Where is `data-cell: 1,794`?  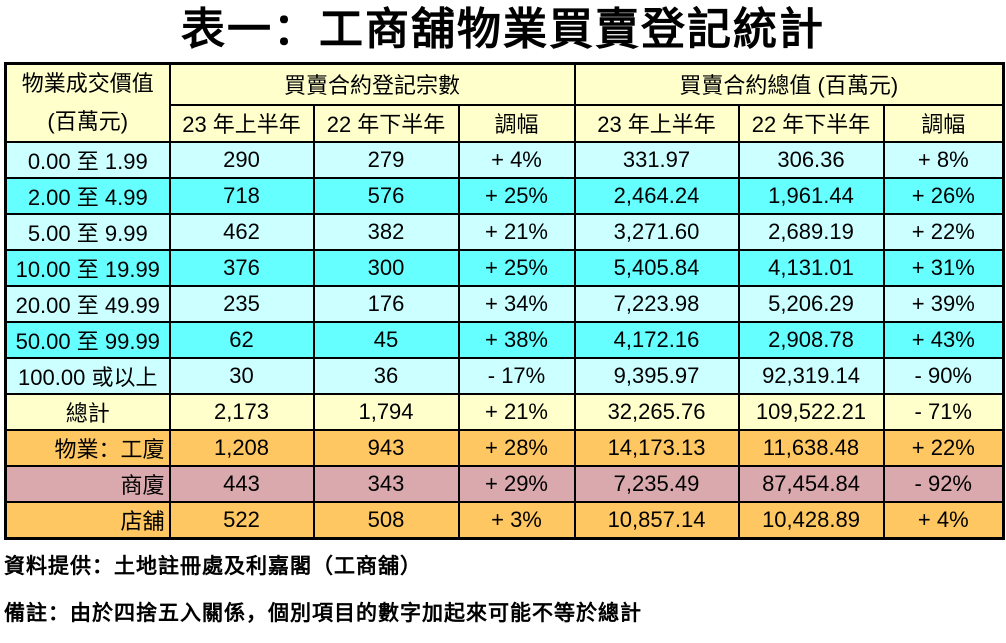 data-cell: 1,794 is located at coordinates (386, 412).